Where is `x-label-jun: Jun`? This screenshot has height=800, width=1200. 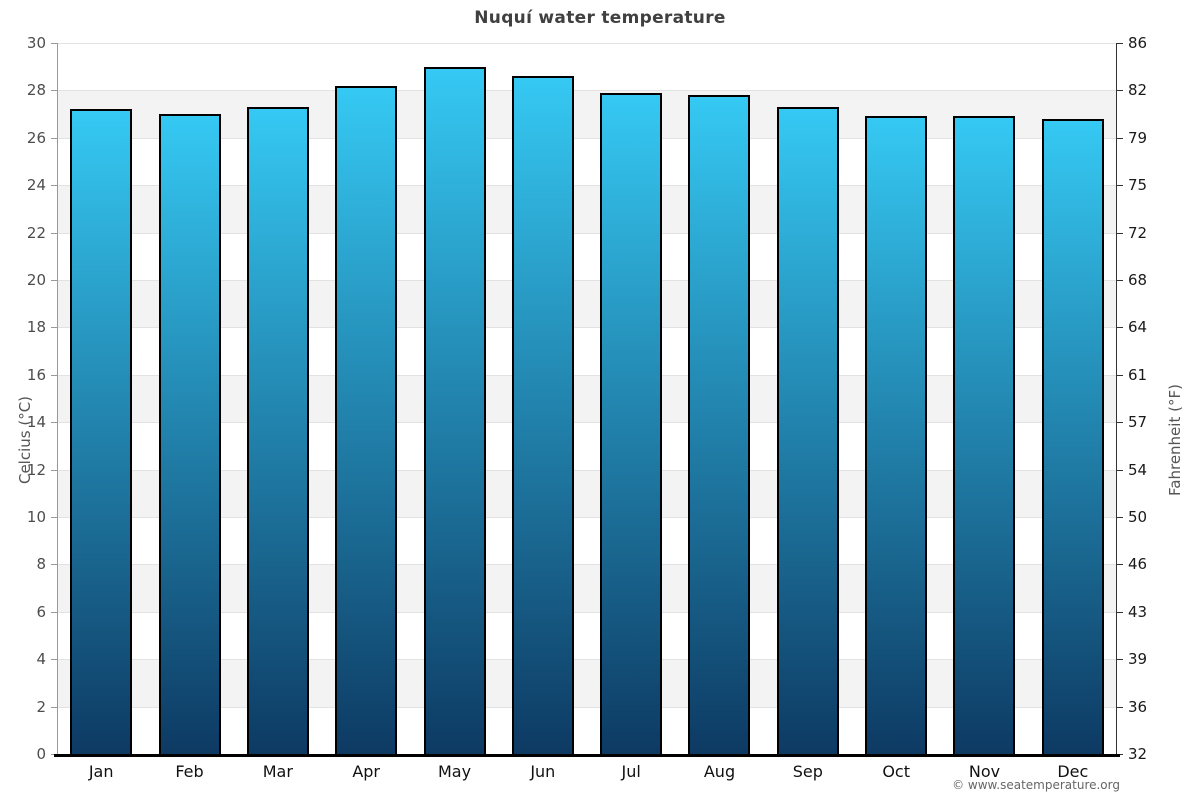
x-label-jun: Jun is located at coordinates (543, 771).